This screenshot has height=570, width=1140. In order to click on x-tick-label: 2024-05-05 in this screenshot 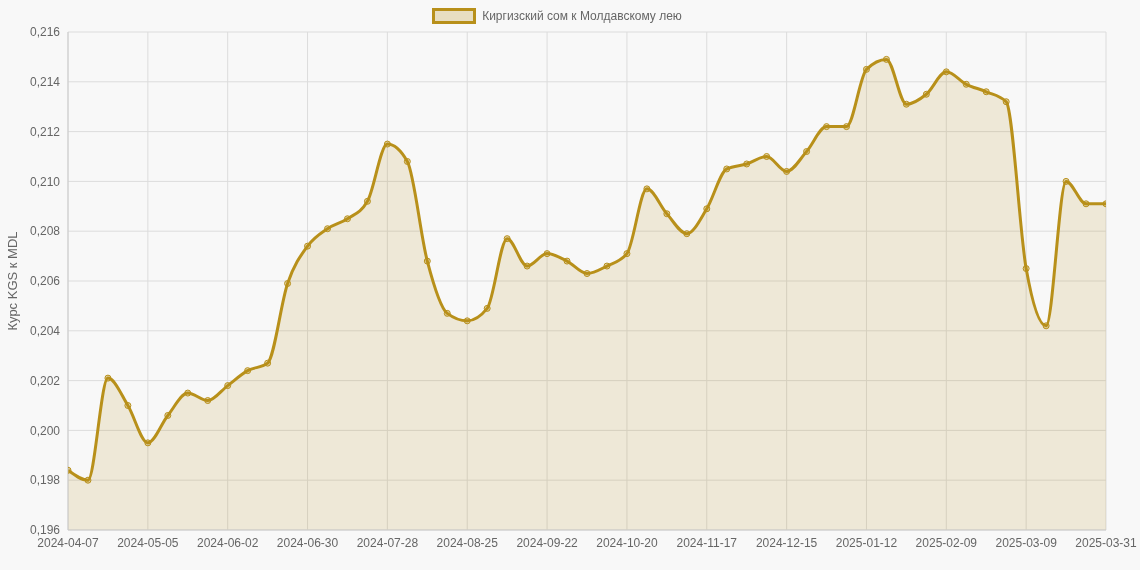, I will do `click(148, 542)`.